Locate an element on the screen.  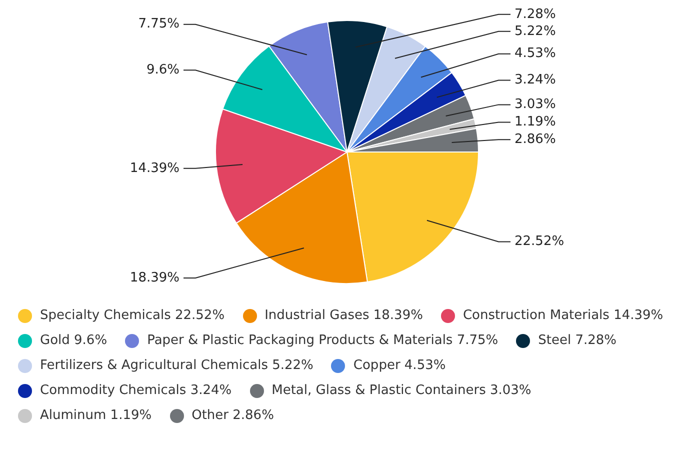
data-label: 4.53% is located at coordinates (535, 54).